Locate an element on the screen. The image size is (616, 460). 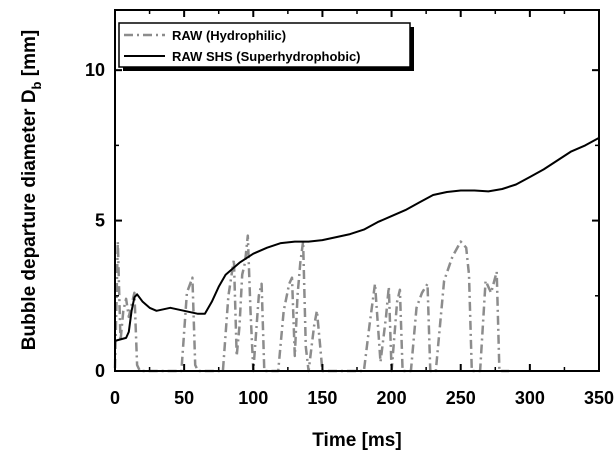
x-tick-label: 150 is located at coordinates (322, 398).